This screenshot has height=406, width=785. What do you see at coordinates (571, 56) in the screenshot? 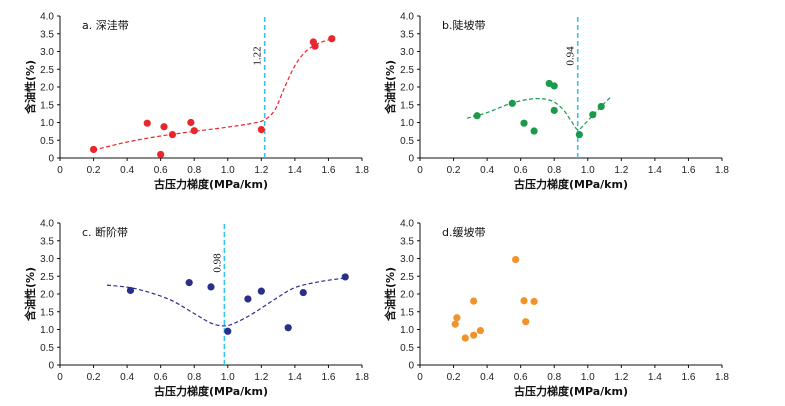
I see `threshold-label: 0.94` at bounding box center [571, 56].